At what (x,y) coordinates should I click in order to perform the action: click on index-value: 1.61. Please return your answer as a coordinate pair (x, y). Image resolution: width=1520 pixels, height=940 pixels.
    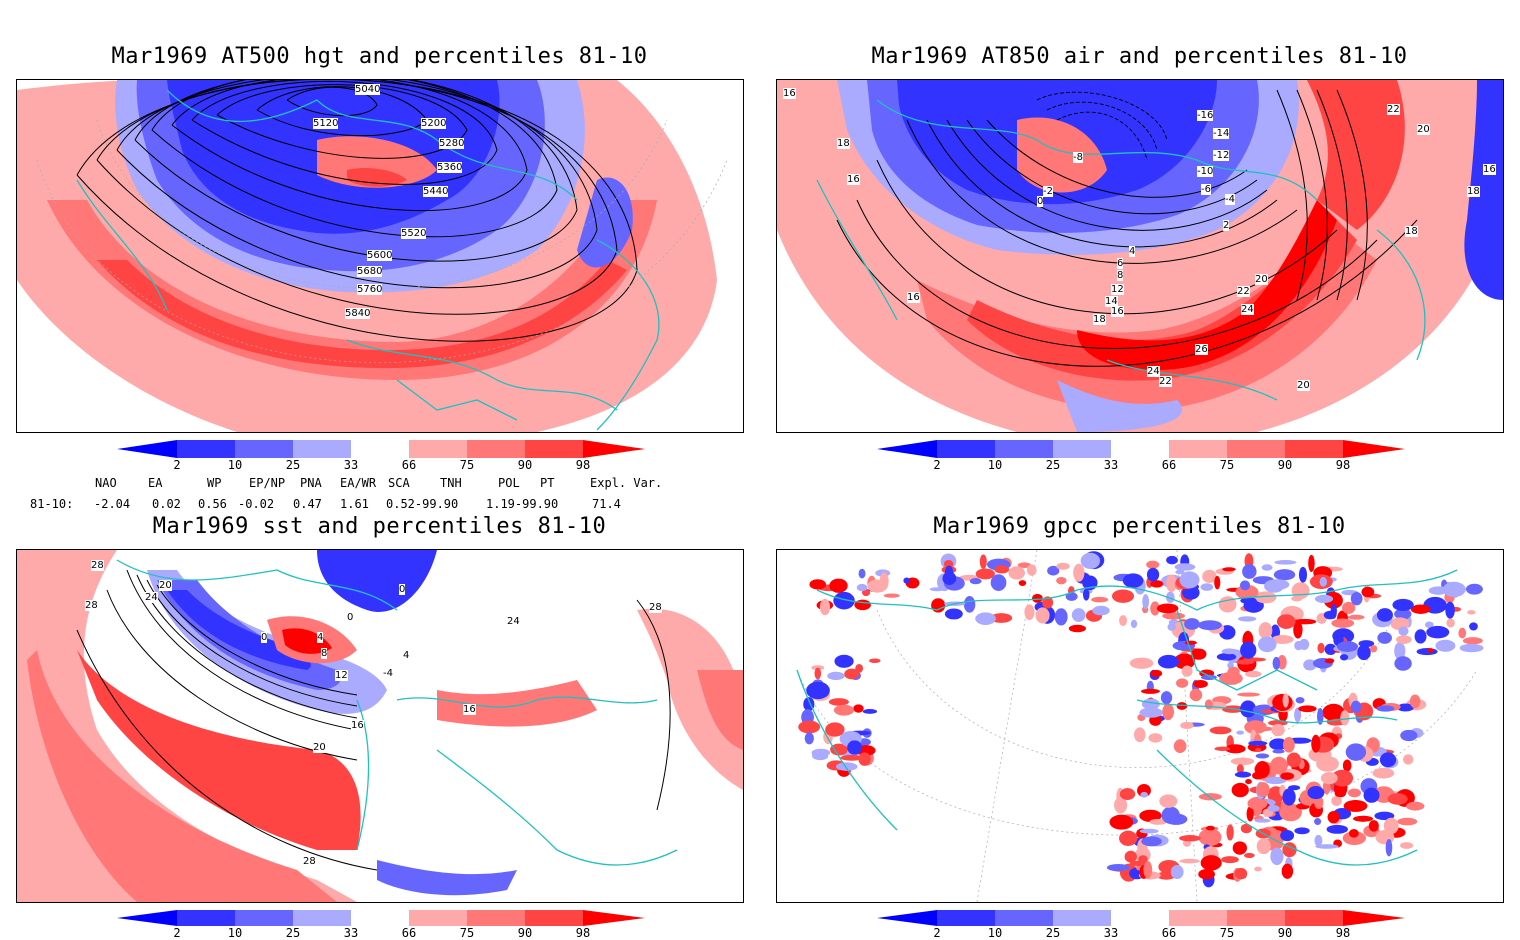
    Looking at the image, I should click on (354, 504).